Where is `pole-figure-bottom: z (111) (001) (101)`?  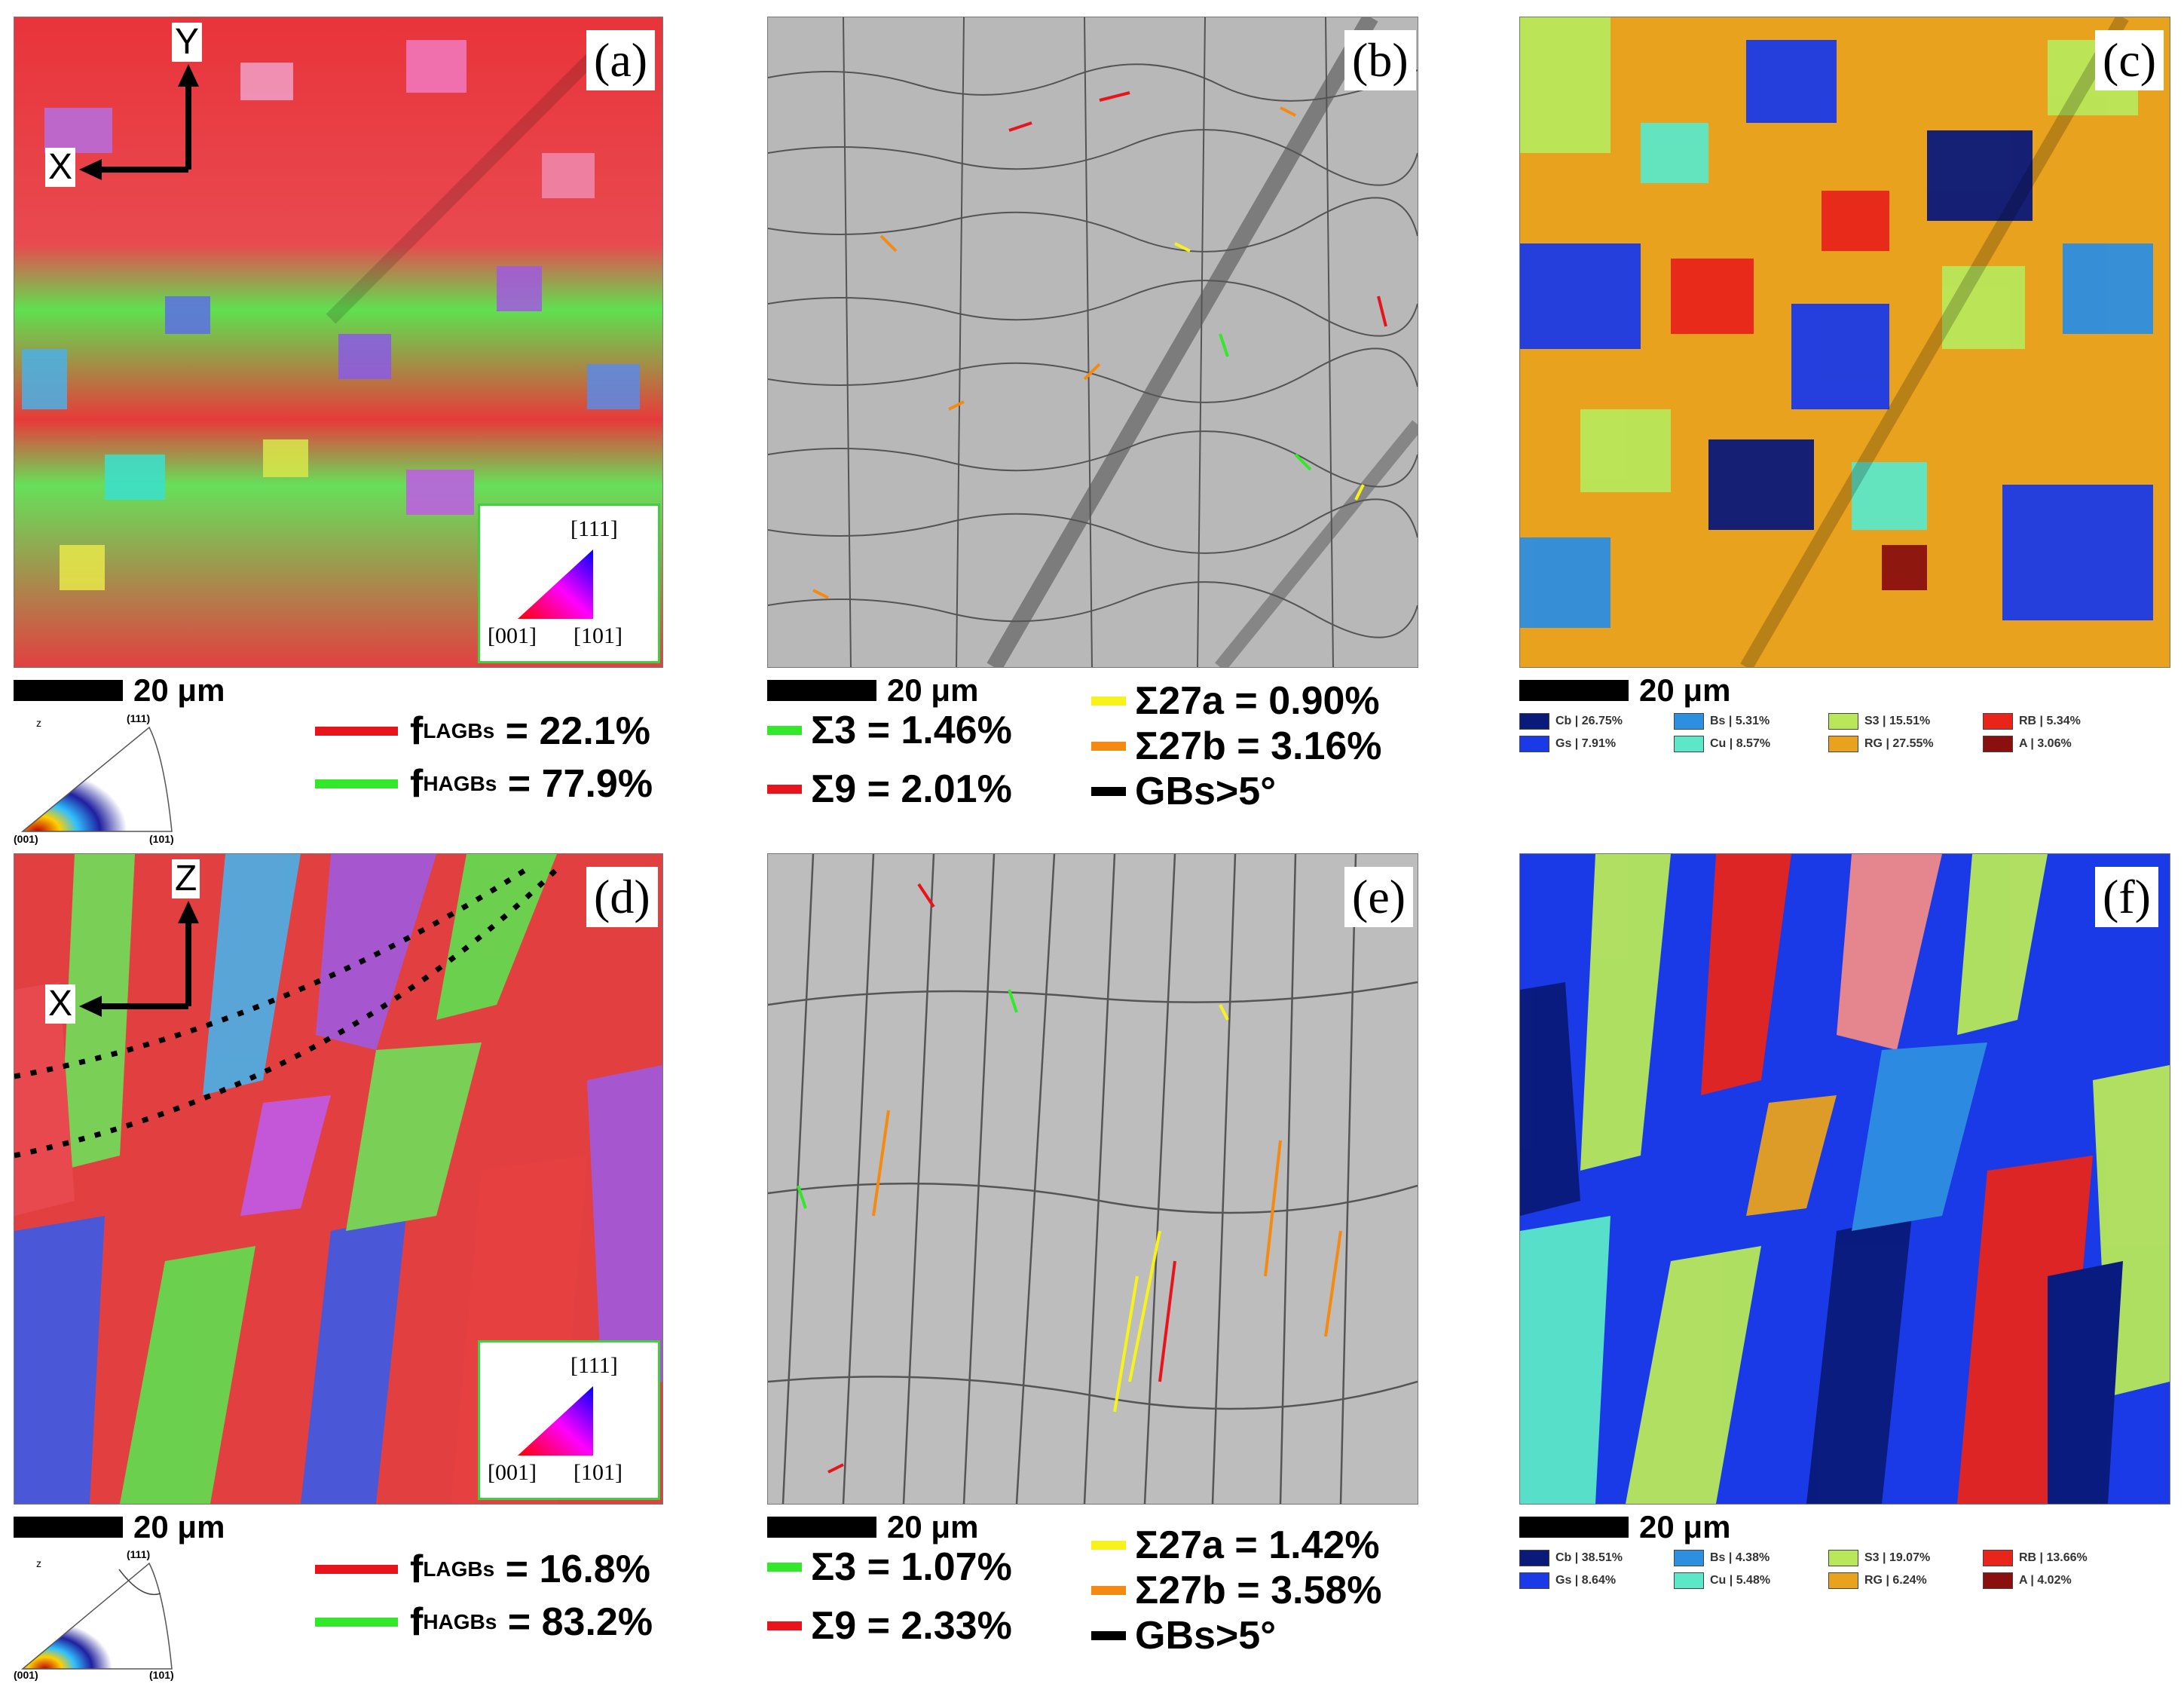 pole-figure-bottom: z (111) (001) (101) is located at coordinates (100, 1614).